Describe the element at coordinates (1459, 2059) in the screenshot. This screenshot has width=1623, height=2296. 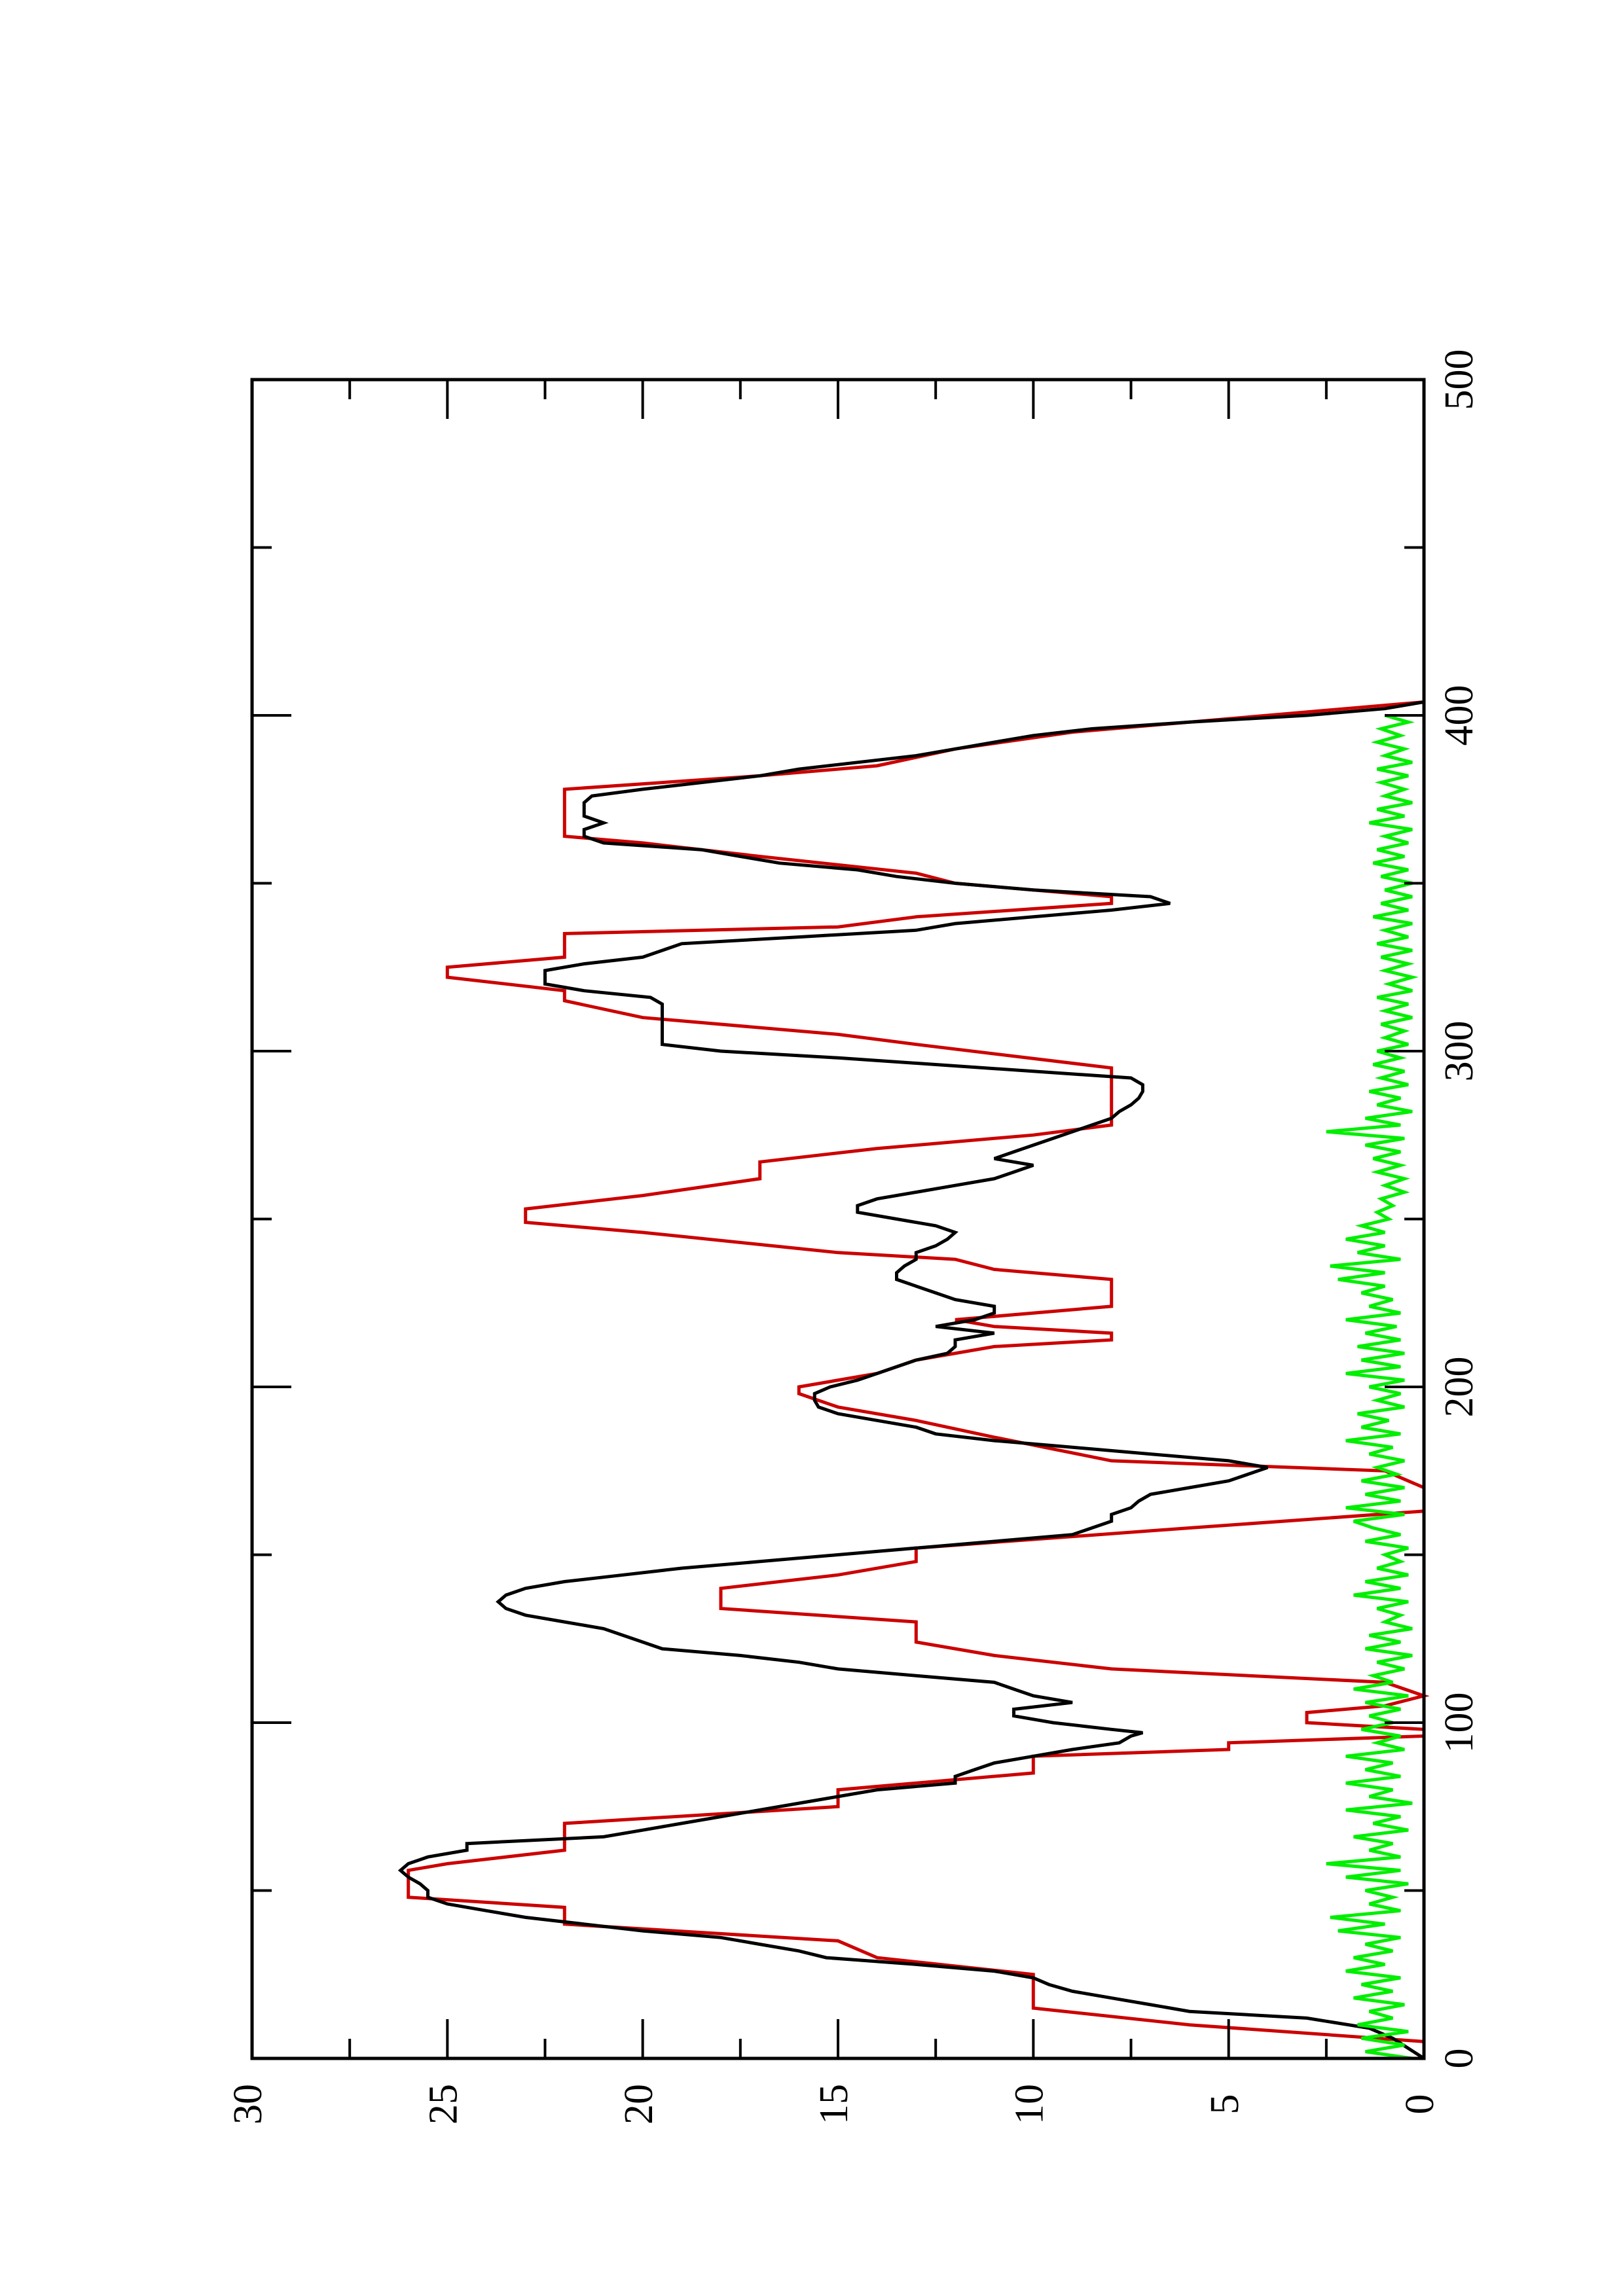
I see `x-tick-label: 0` at that location.